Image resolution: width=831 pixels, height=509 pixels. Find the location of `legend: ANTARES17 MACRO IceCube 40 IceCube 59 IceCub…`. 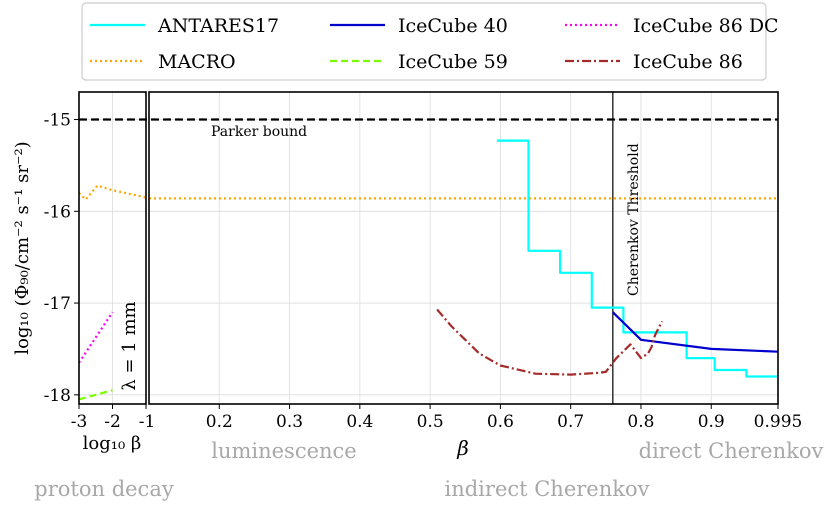

legend: ANTARES17 MACRO IceCube 40 IceCube 59 IceCub… is located at coordinates (430, 41).